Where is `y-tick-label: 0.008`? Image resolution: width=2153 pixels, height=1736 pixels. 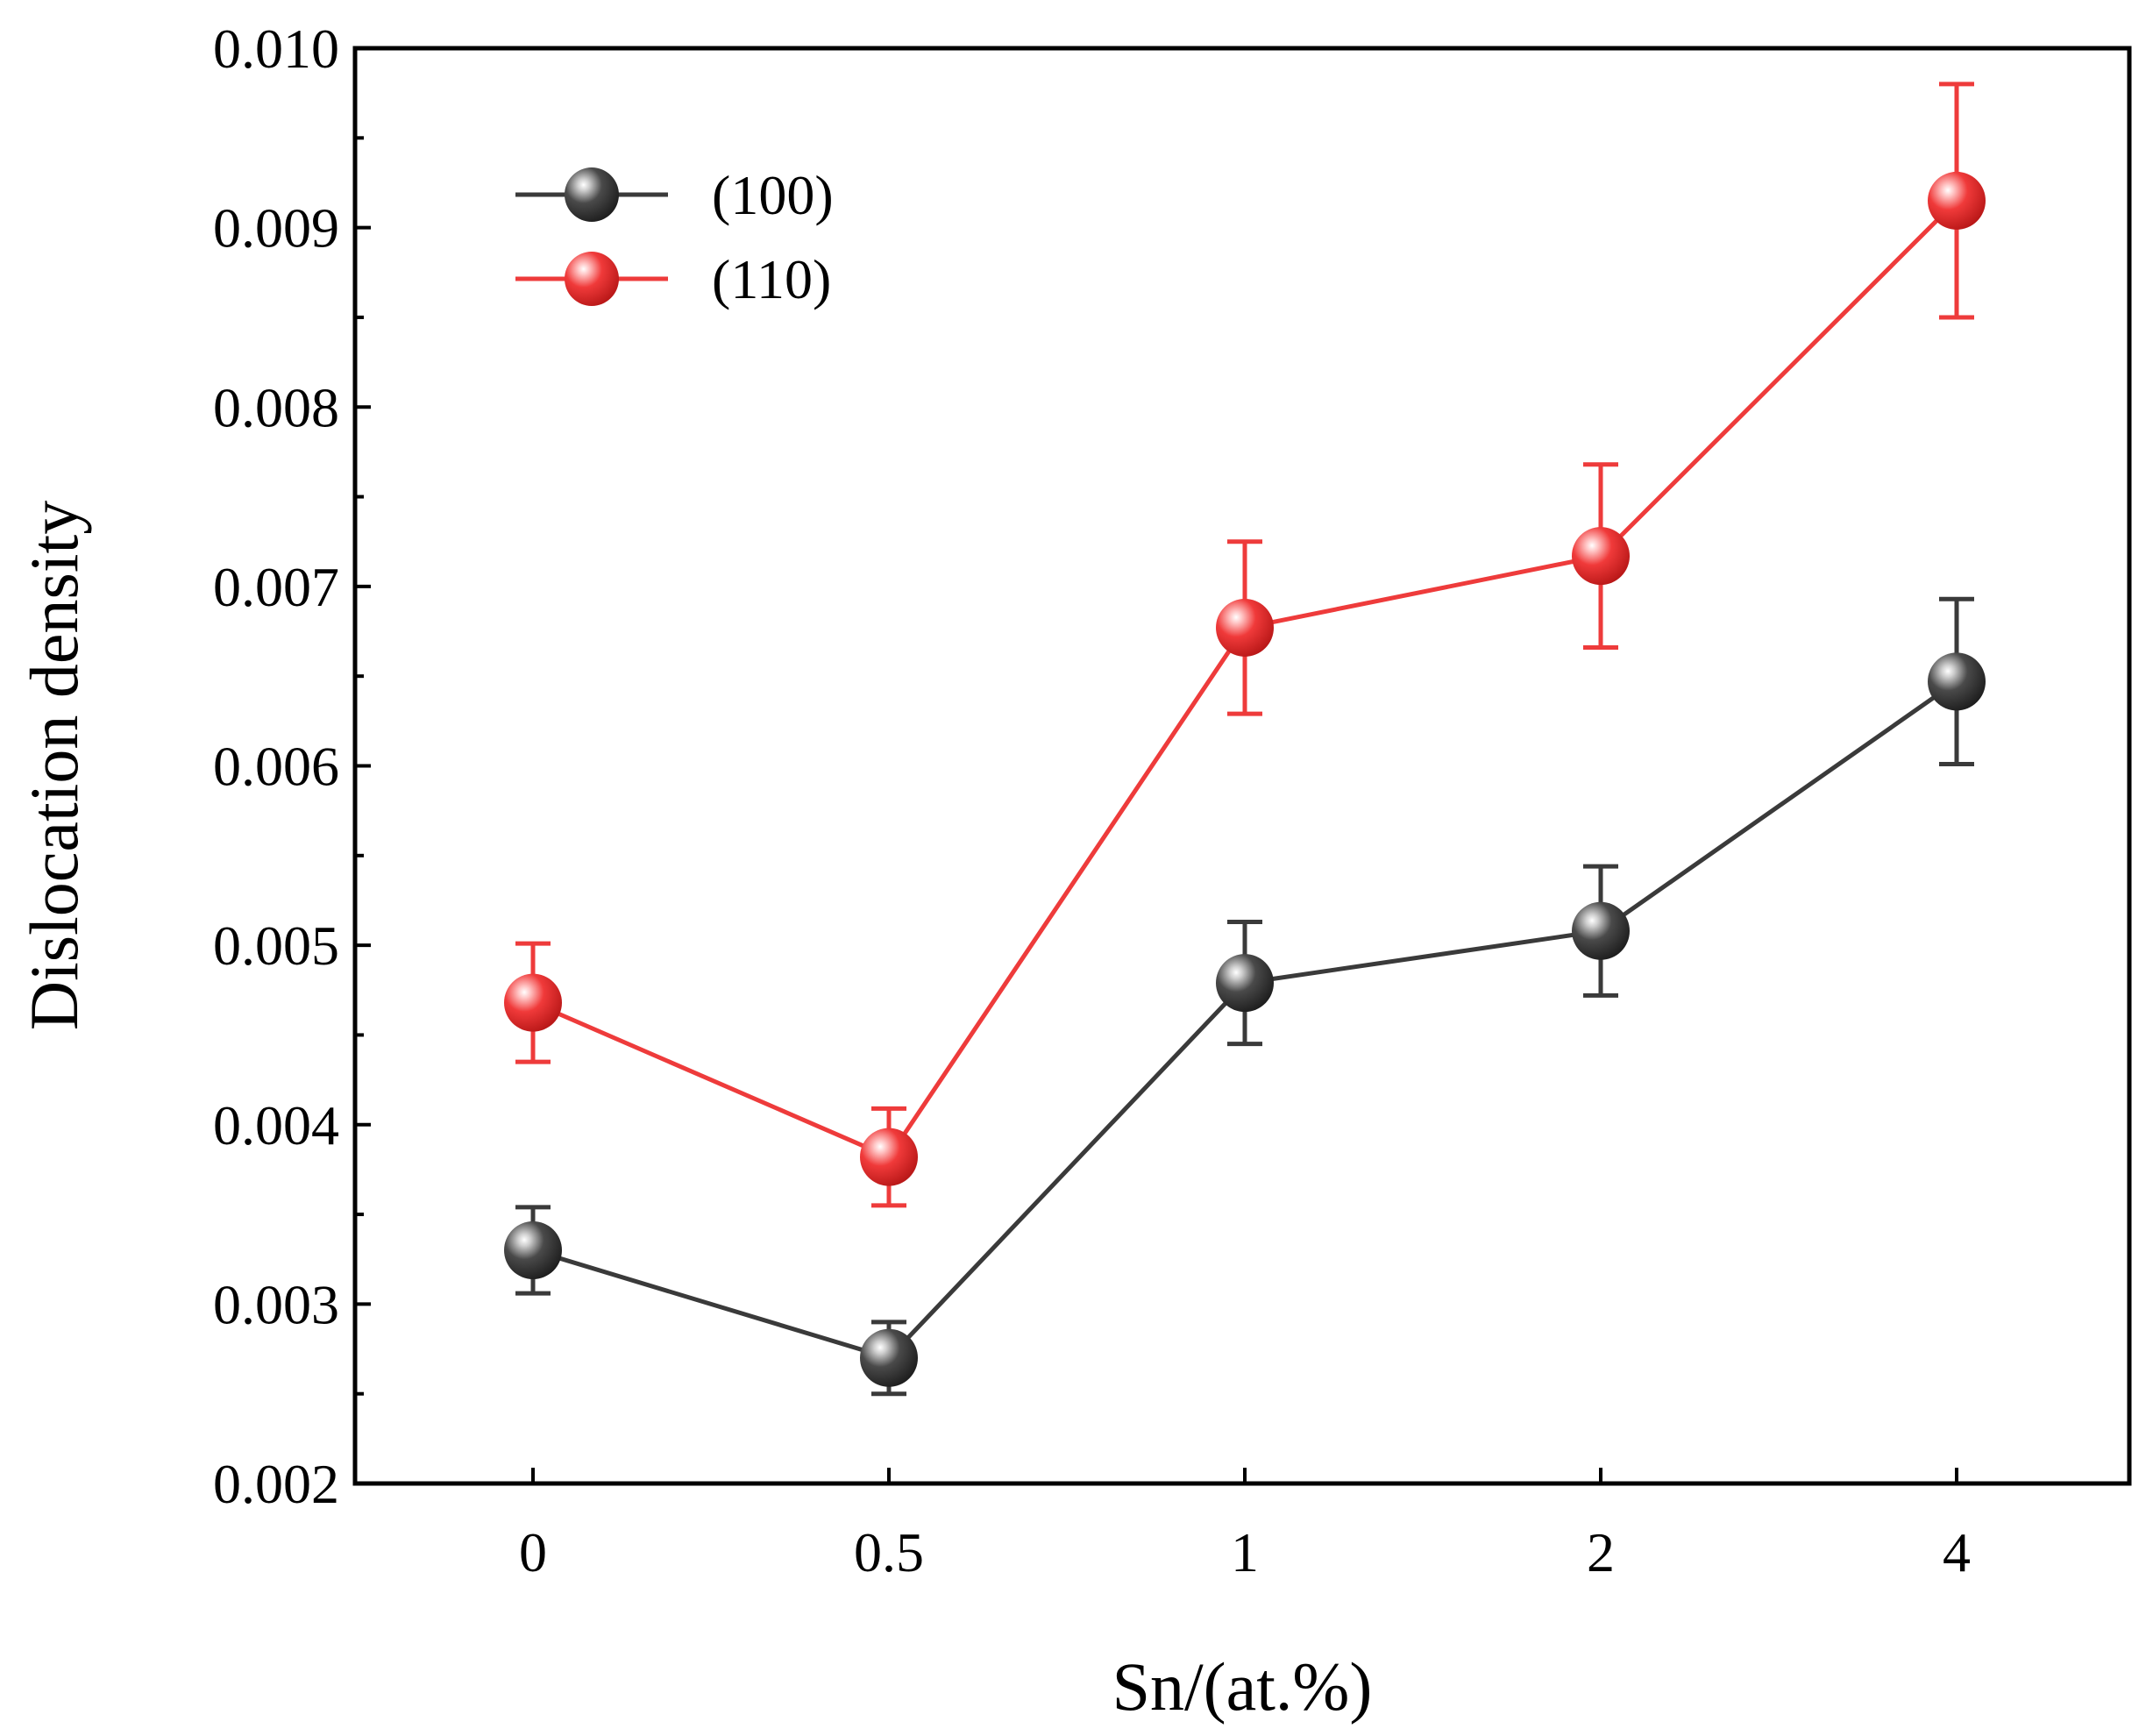
y-tick-label: 0.008 is located at coordinates (276, 407).